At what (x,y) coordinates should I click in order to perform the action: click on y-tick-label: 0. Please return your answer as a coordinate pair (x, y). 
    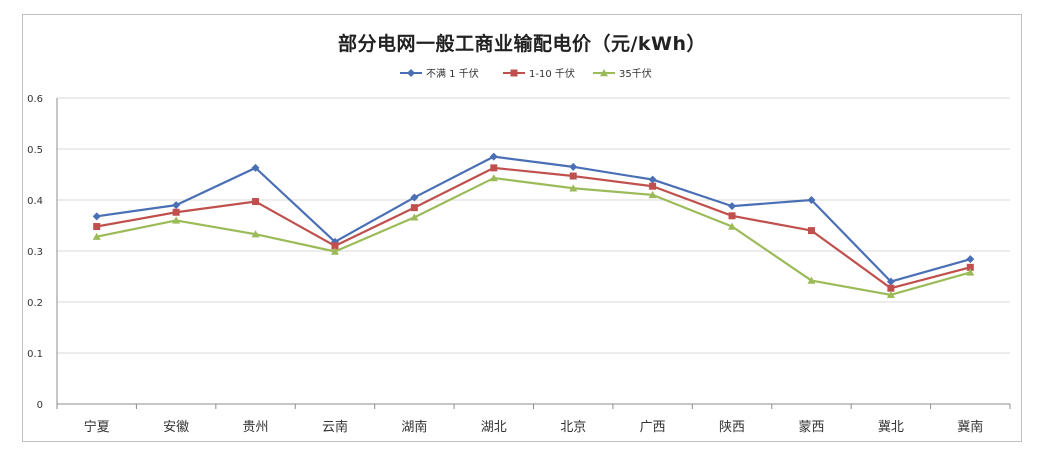
    Looking at the image, I should click on (40, 405).